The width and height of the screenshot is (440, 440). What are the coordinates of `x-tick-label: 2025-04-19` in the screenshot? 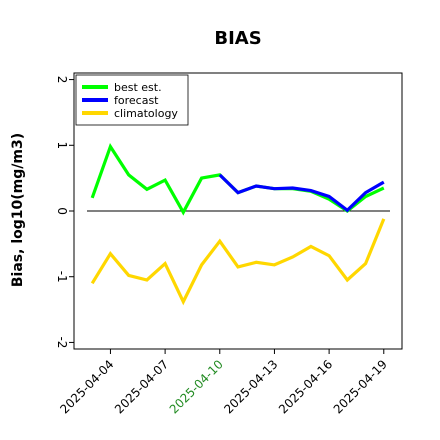 It's located at (360, 386).